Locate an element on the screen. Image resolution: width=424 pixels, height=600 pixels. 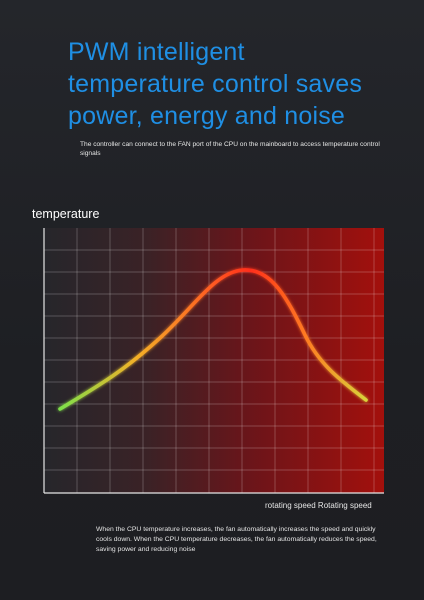
headline-line-3: power, energy and noise is located at coordinates (207, 116).